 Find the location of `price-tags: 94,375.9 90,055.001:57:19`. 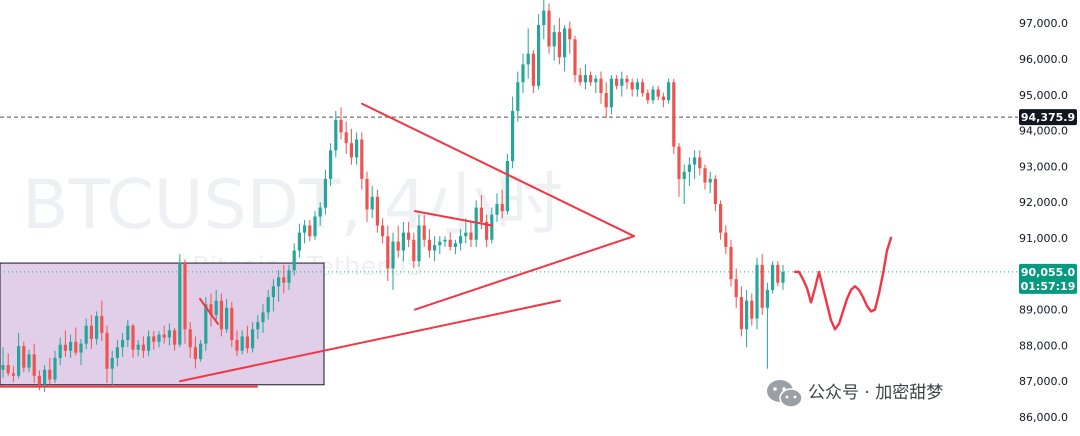

price-tags: 94,375.9 90,055.001:57:19 is located at coordinates (1048, 201).